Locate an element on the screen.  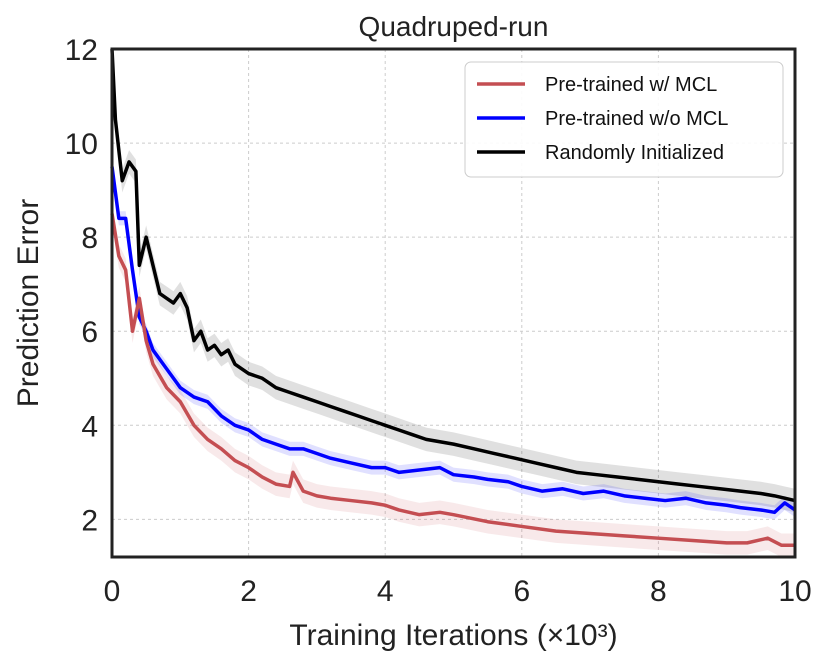
y-tick-label: 2 is located at coordinates (89, 520).